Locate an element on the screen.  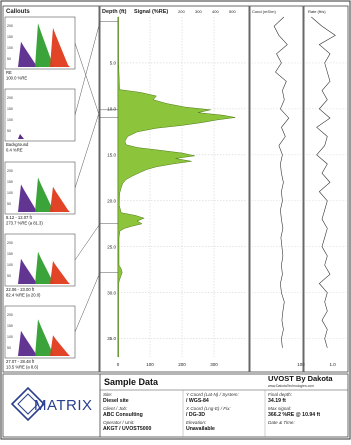
logo-diamond-outer is located at coordinates (28, 404).